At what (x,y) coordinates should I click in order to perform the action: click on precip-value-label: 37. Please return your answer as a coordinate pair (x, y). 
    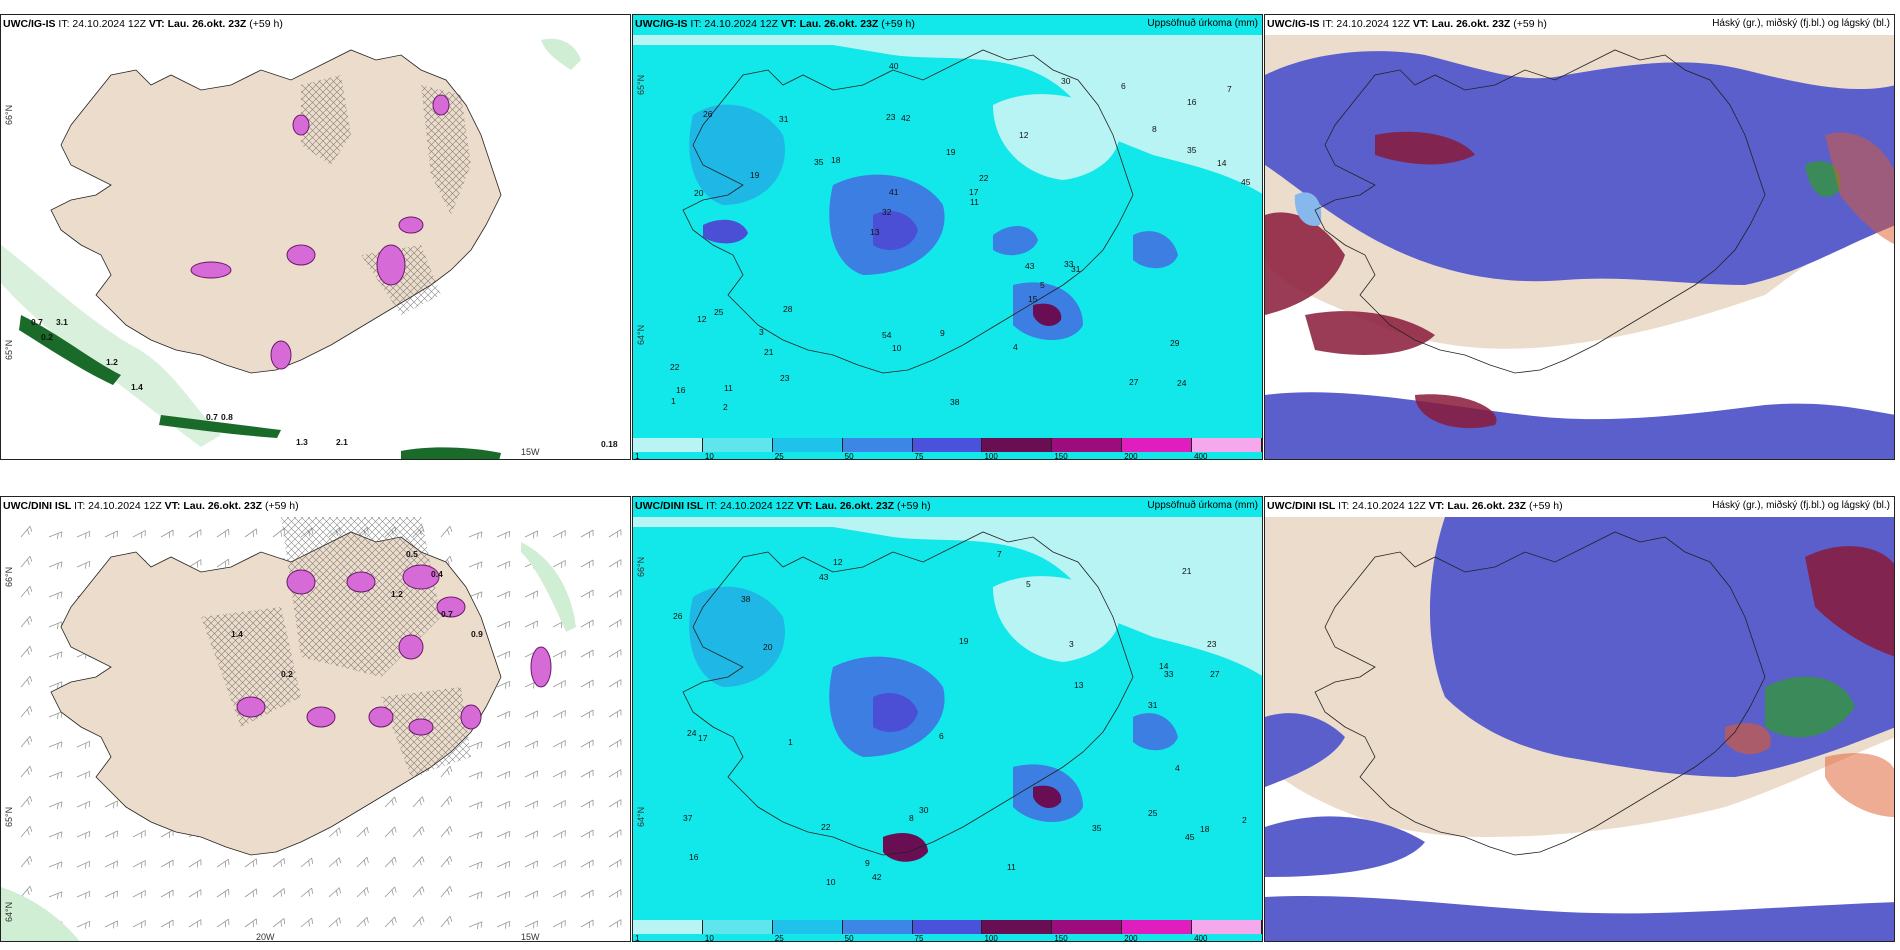
    Looking at the image, I should click on (688, 818).